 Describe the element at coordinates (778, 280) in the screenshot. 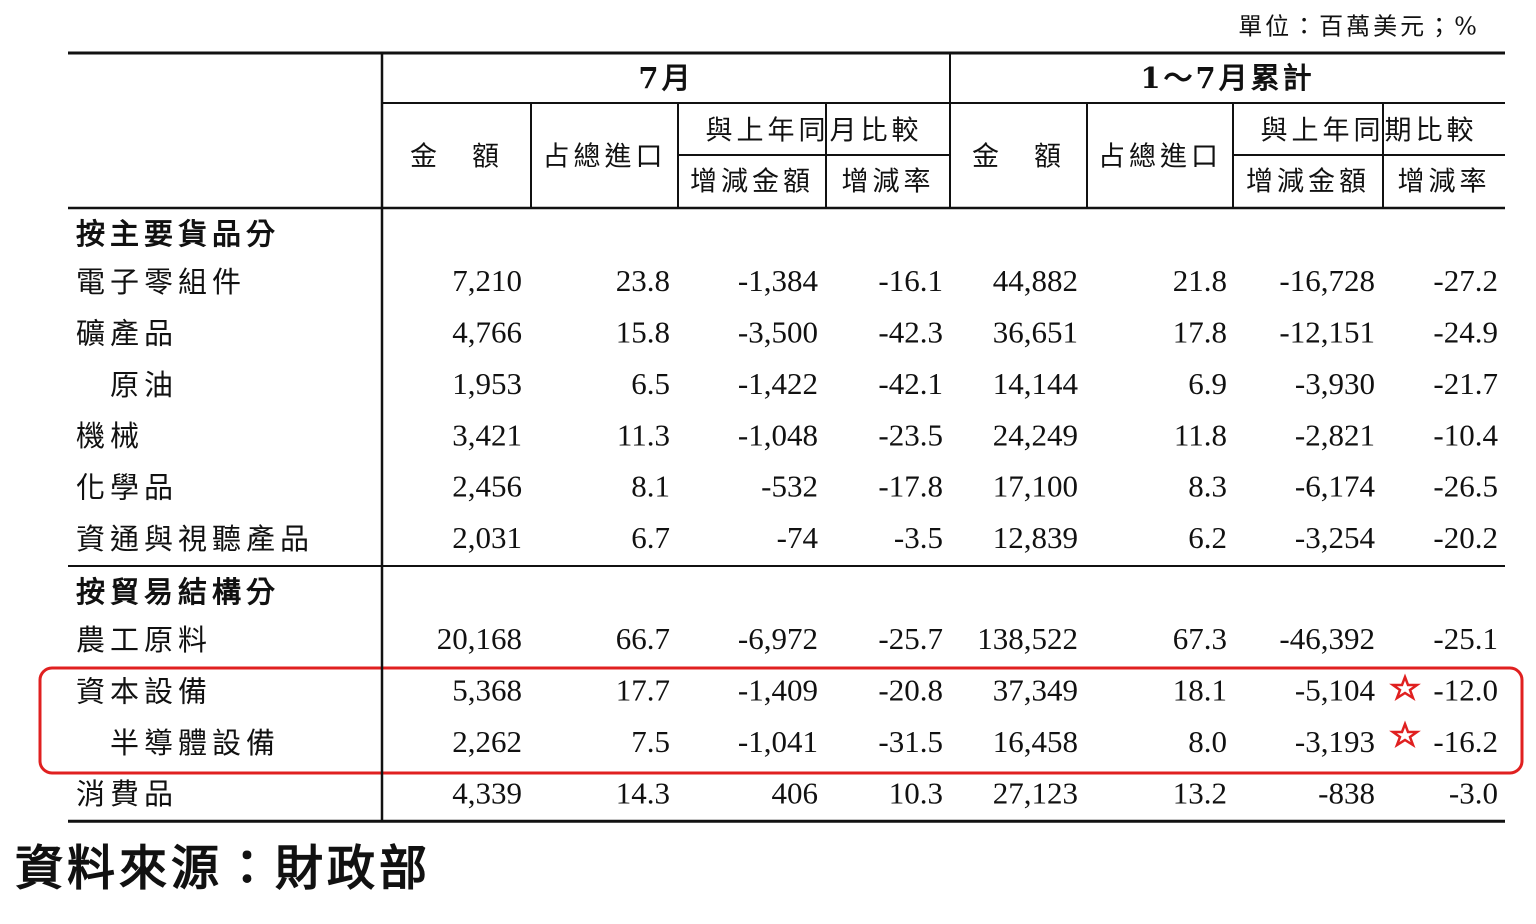

I see `cell-value: -1,384` at that location.